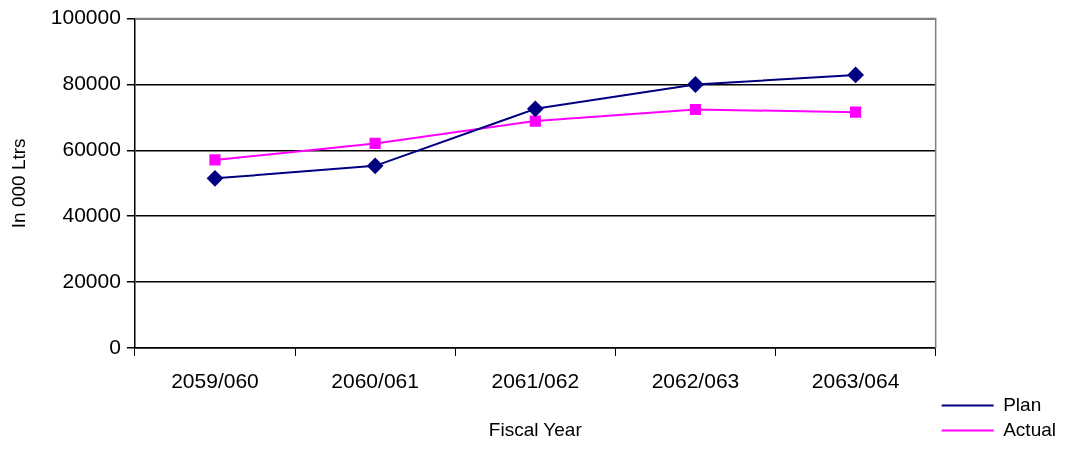  Describe the element at coordinates (91, 215) in the screenshot. I see `y-tick-label: 40000` at that location.